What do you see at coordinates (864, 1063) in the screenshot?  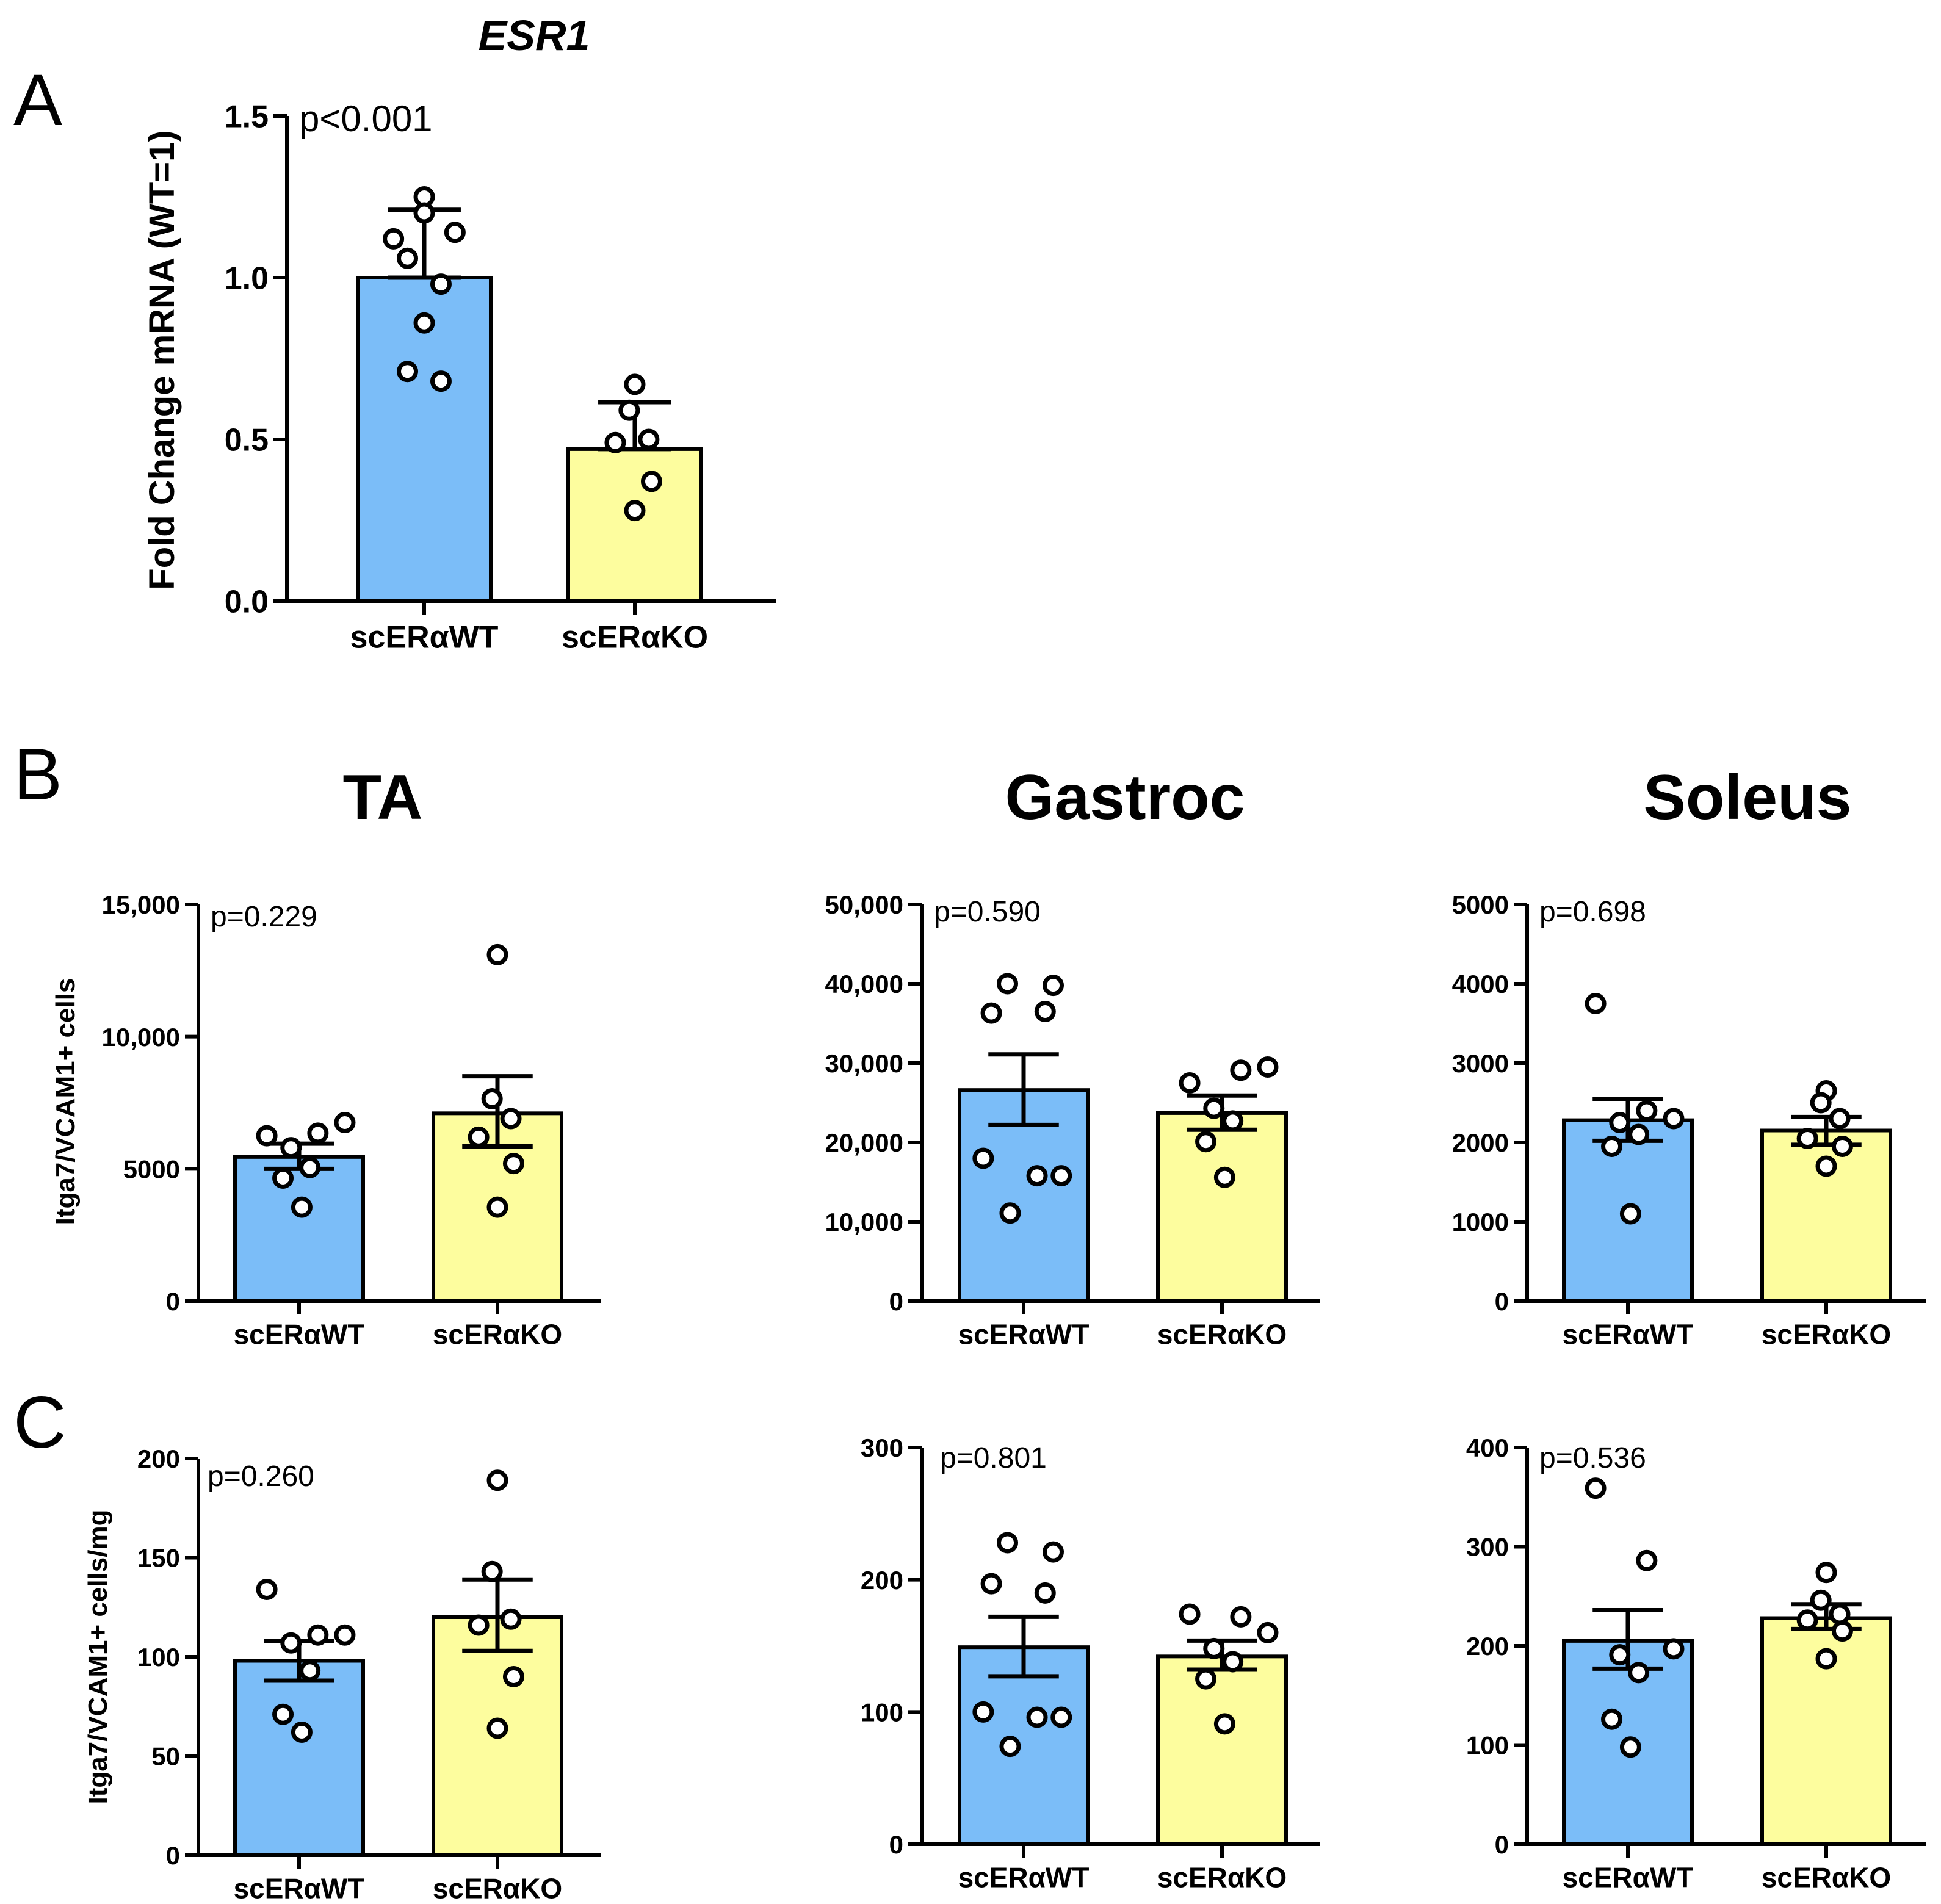 I see `y-tick-label-b-gastroc: 30,000` at bounding box center [864, 1063].